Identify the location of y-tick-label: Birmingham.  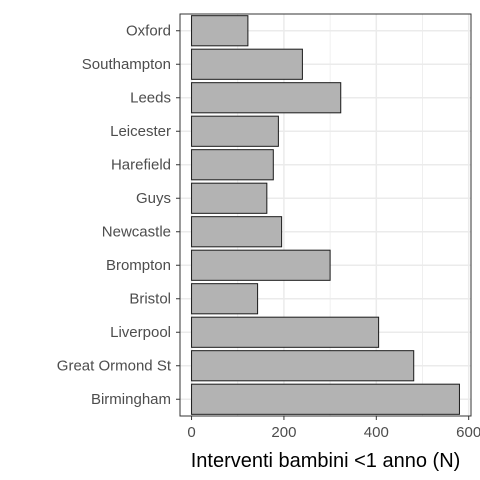
(131, 399).